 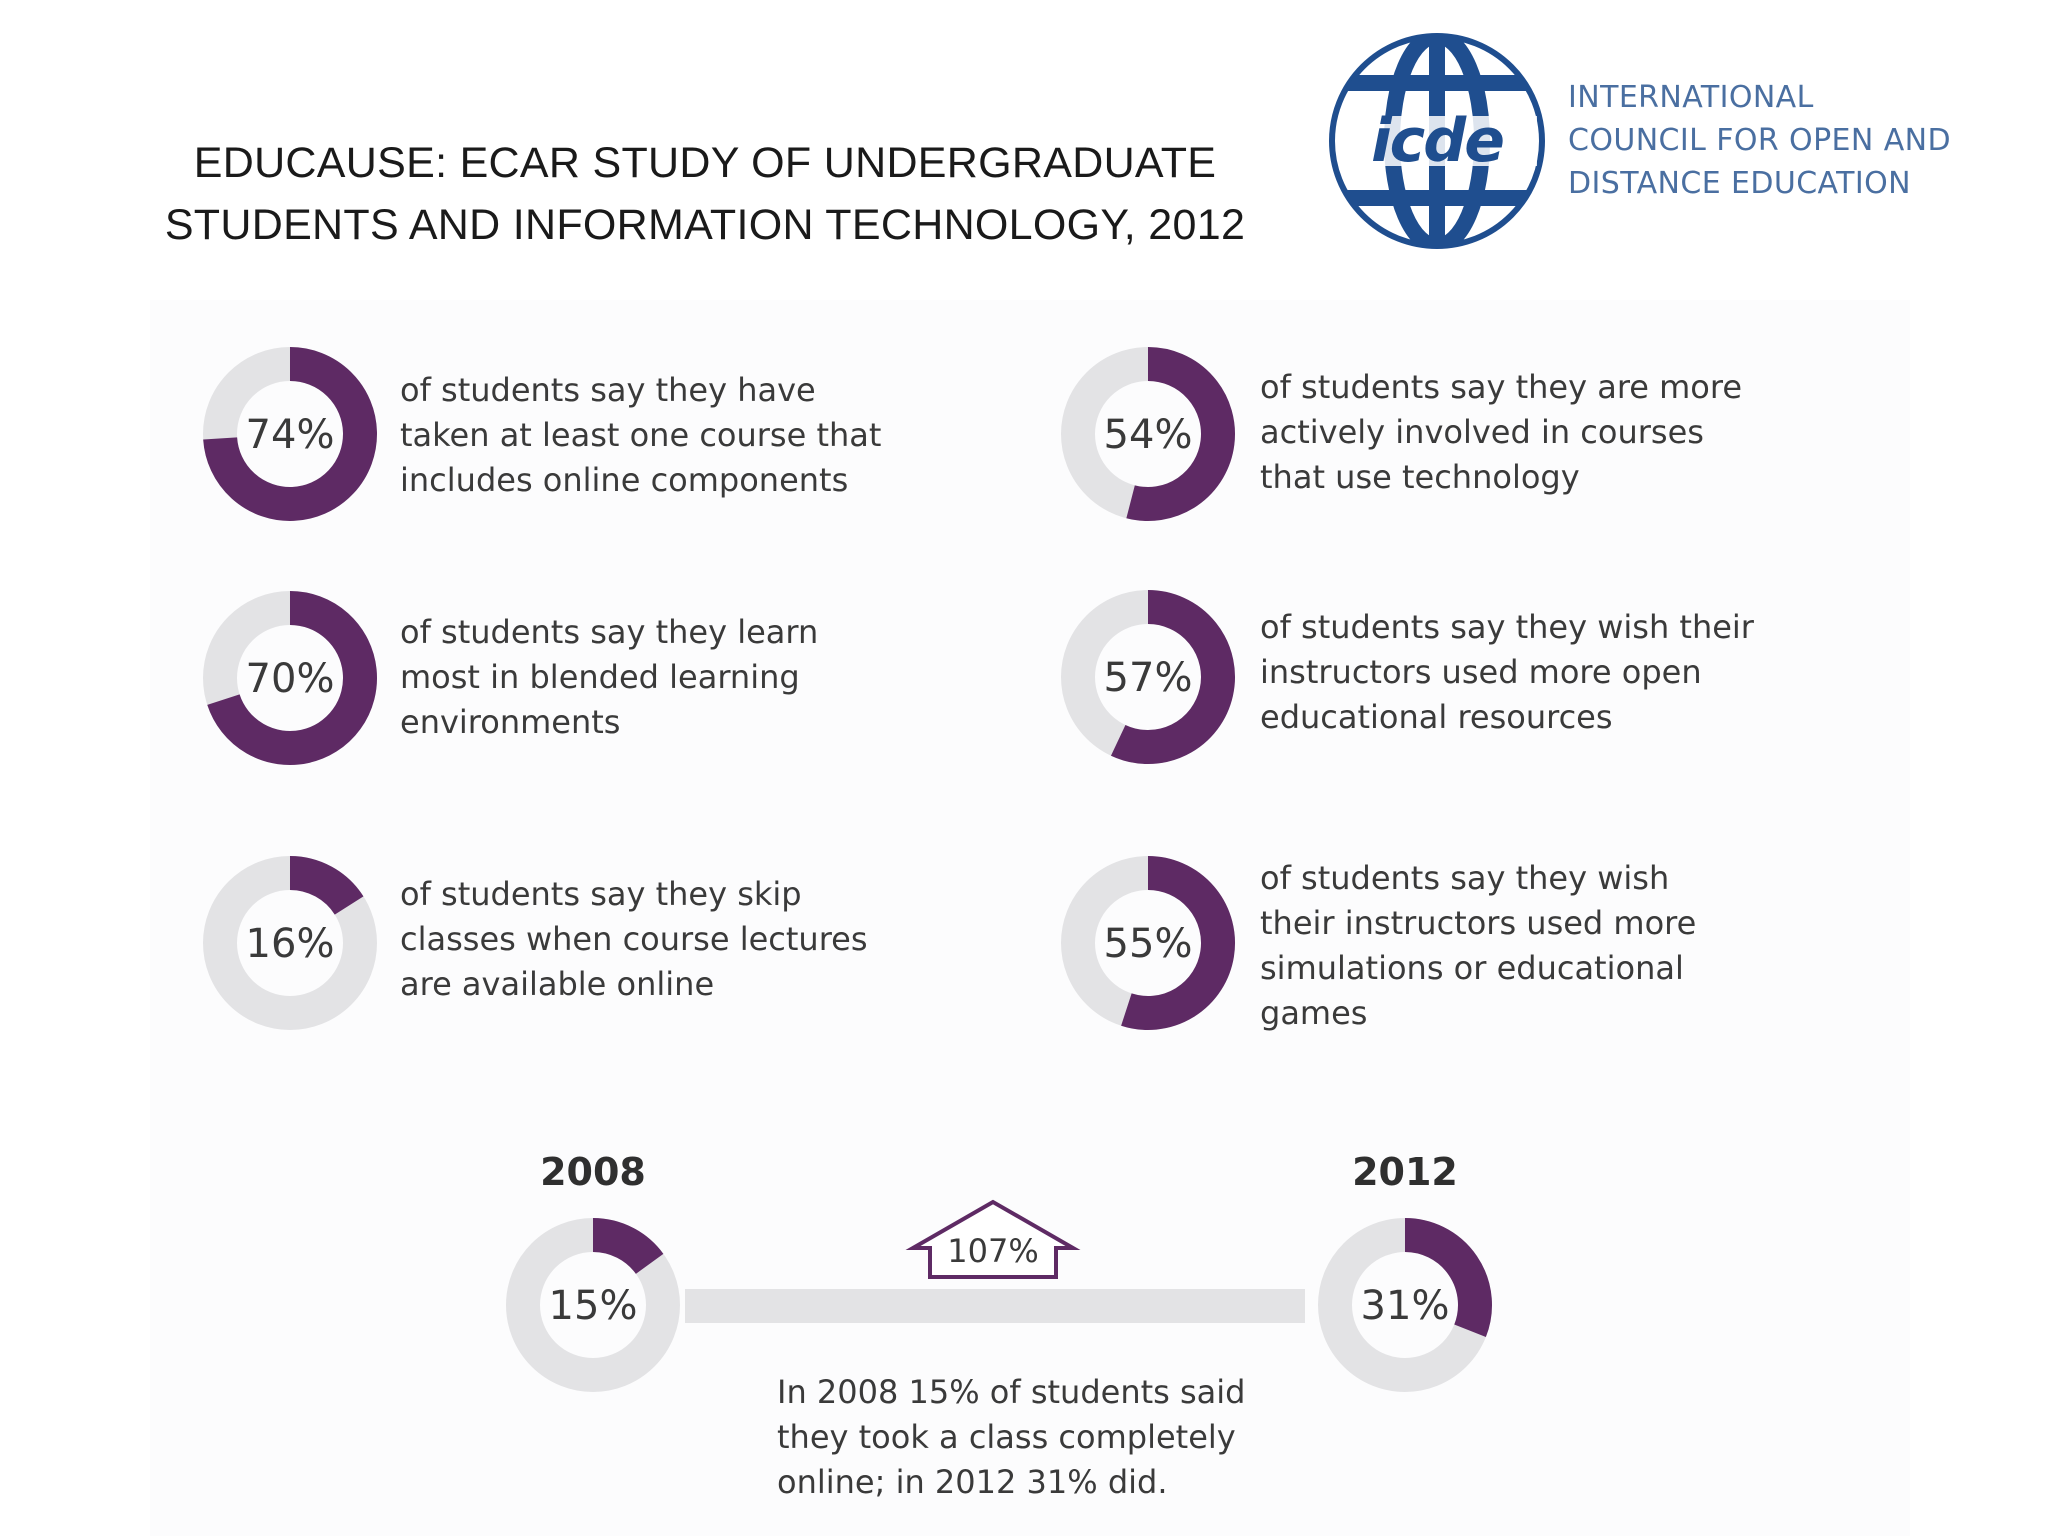 What do you see at coordinates (290, 944) in the screenshot?
I see `donut-stat-3-label: 16%` at bounding box center [290, 944].